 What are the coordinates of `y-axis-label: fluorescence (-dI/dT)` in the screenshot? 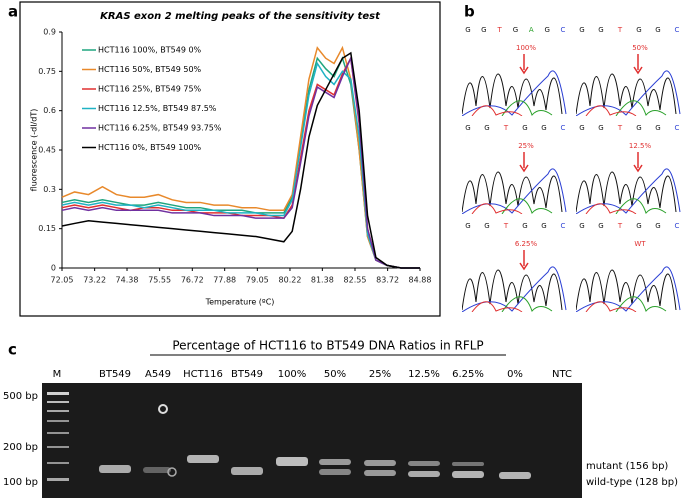 It's located at (34, 150).